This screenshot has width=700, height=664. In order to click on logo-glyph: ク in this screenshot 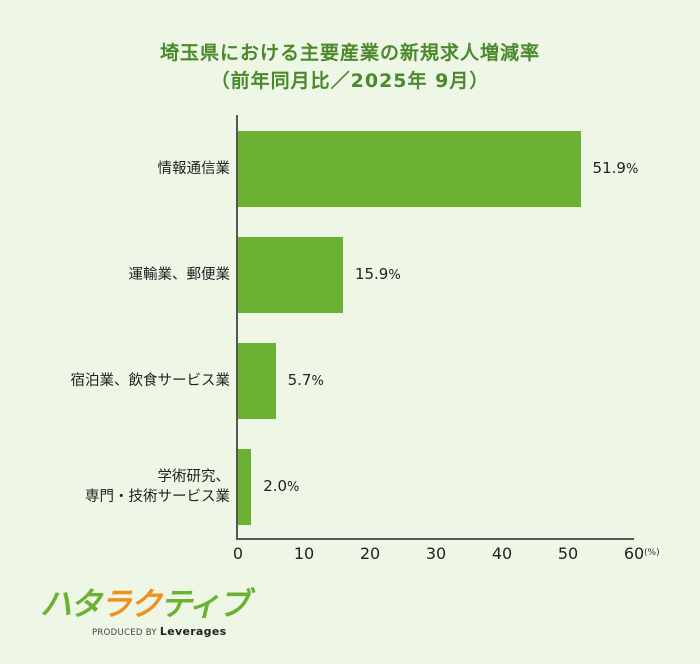, I will do `click(146, 604)`.